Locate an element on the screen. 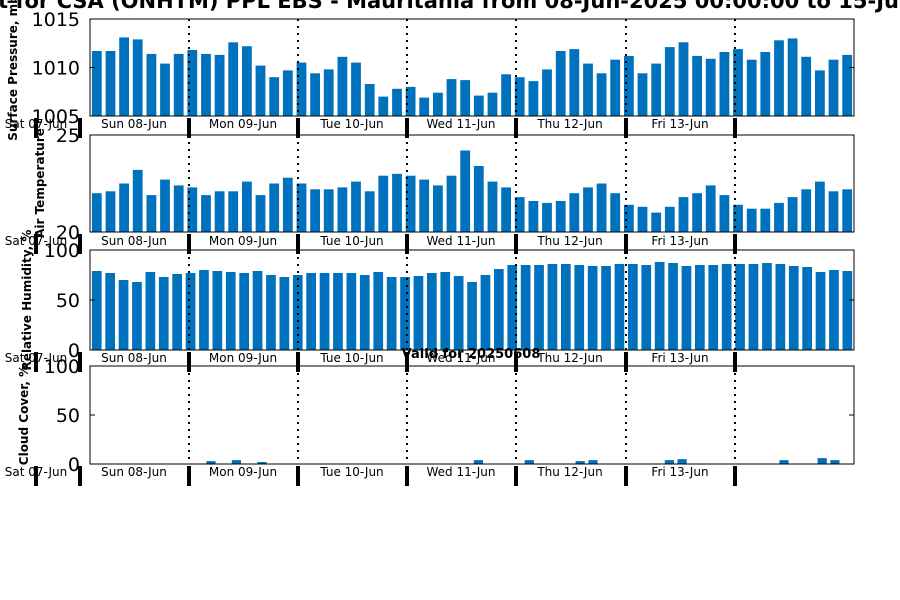 The image size is (900, 600). x-tick-label: Sat 07-Jun is located at coordinates (36, 124).